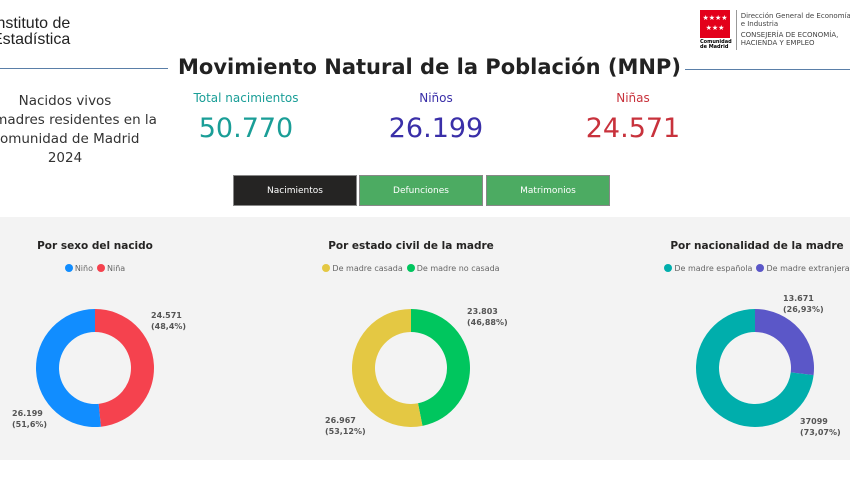 This screenshot has height=480, width=850. Describe the element at coordinates (169, 321) in the screenshot. I see `data-label: 24.571 (48,4%)` at that location.